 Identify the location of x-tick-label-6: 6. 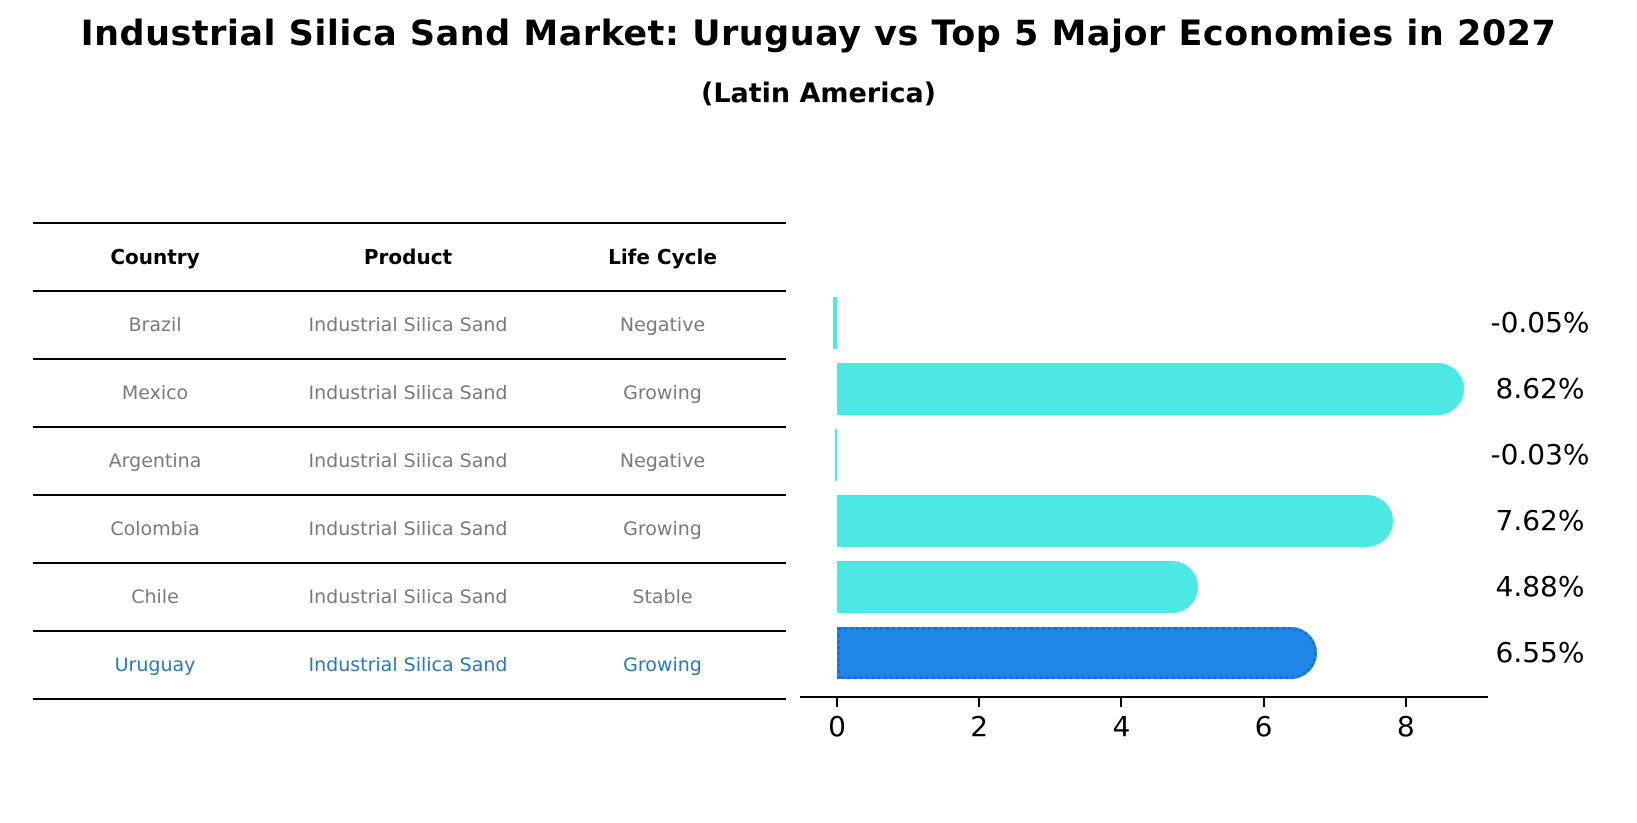
(1263, 726).